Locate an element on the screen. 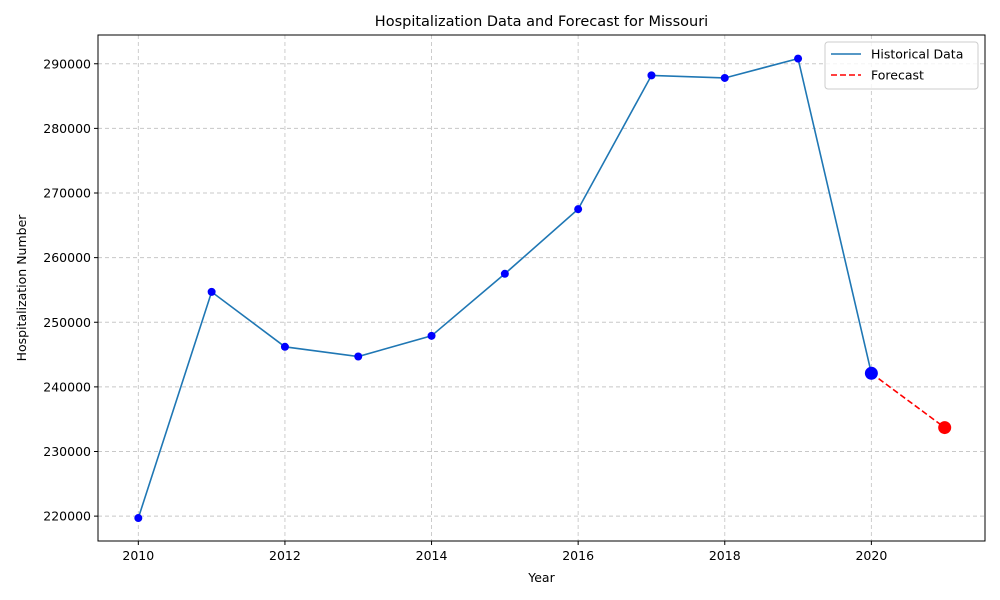  x-tick-label: 2012 is located at coordinates (285, 555).